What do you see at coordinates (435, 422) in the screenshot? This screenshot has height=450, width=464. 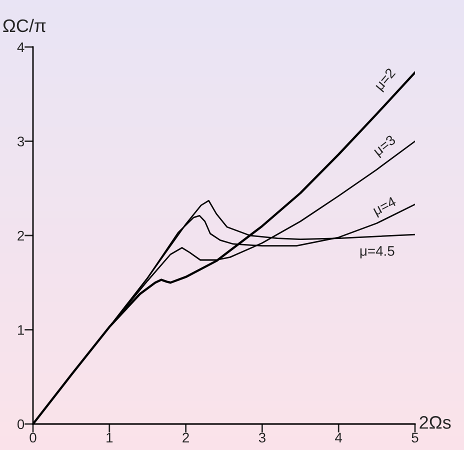 I see `x-axis-title: 2Ωs` at bounding box center [435, 422].